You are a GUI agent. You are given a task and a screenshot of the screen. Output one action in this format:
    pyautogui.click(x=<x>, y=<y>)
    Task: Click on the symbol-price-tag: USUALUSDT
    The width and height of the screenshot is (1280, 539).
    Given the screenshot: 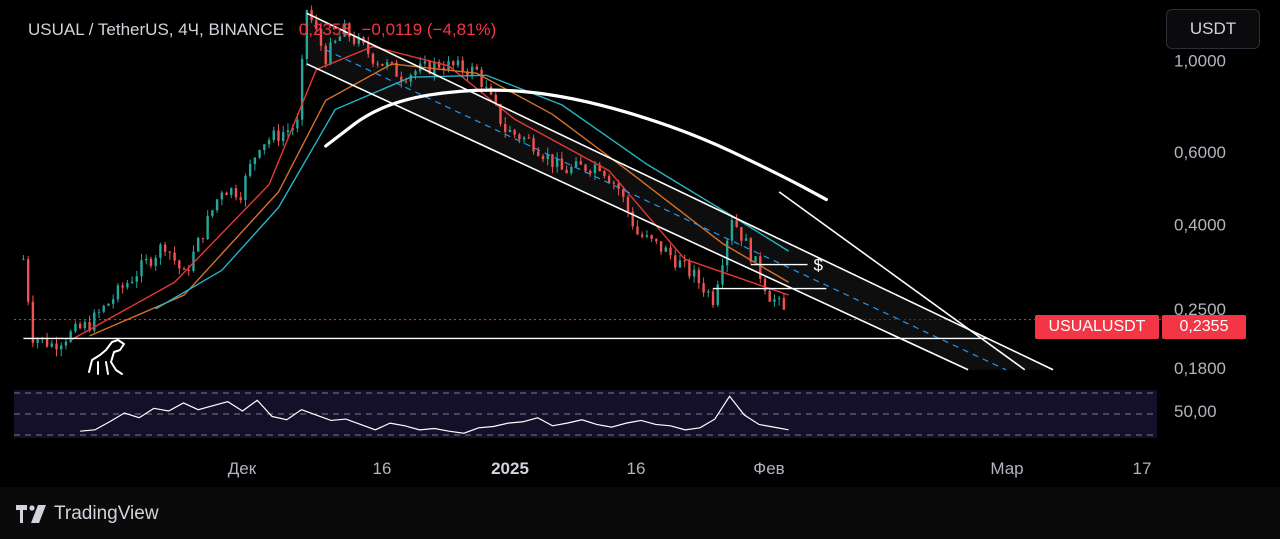 What is the action you would take?
    pyautogui.click(x=1097, y=327)
    